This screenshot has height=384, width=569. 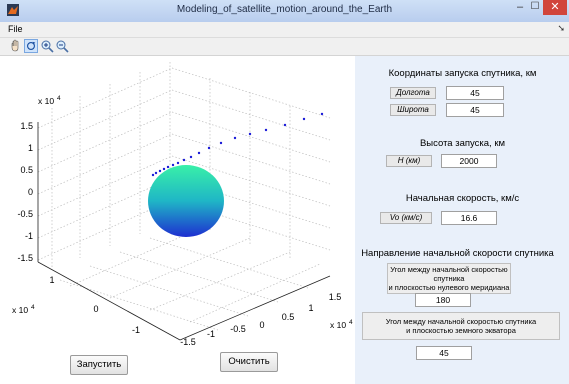 What do you see at coordinates (561, 28) in the screenshot?
I see `menu-overflow-icon: ➘` at bounding box center [561, 28].